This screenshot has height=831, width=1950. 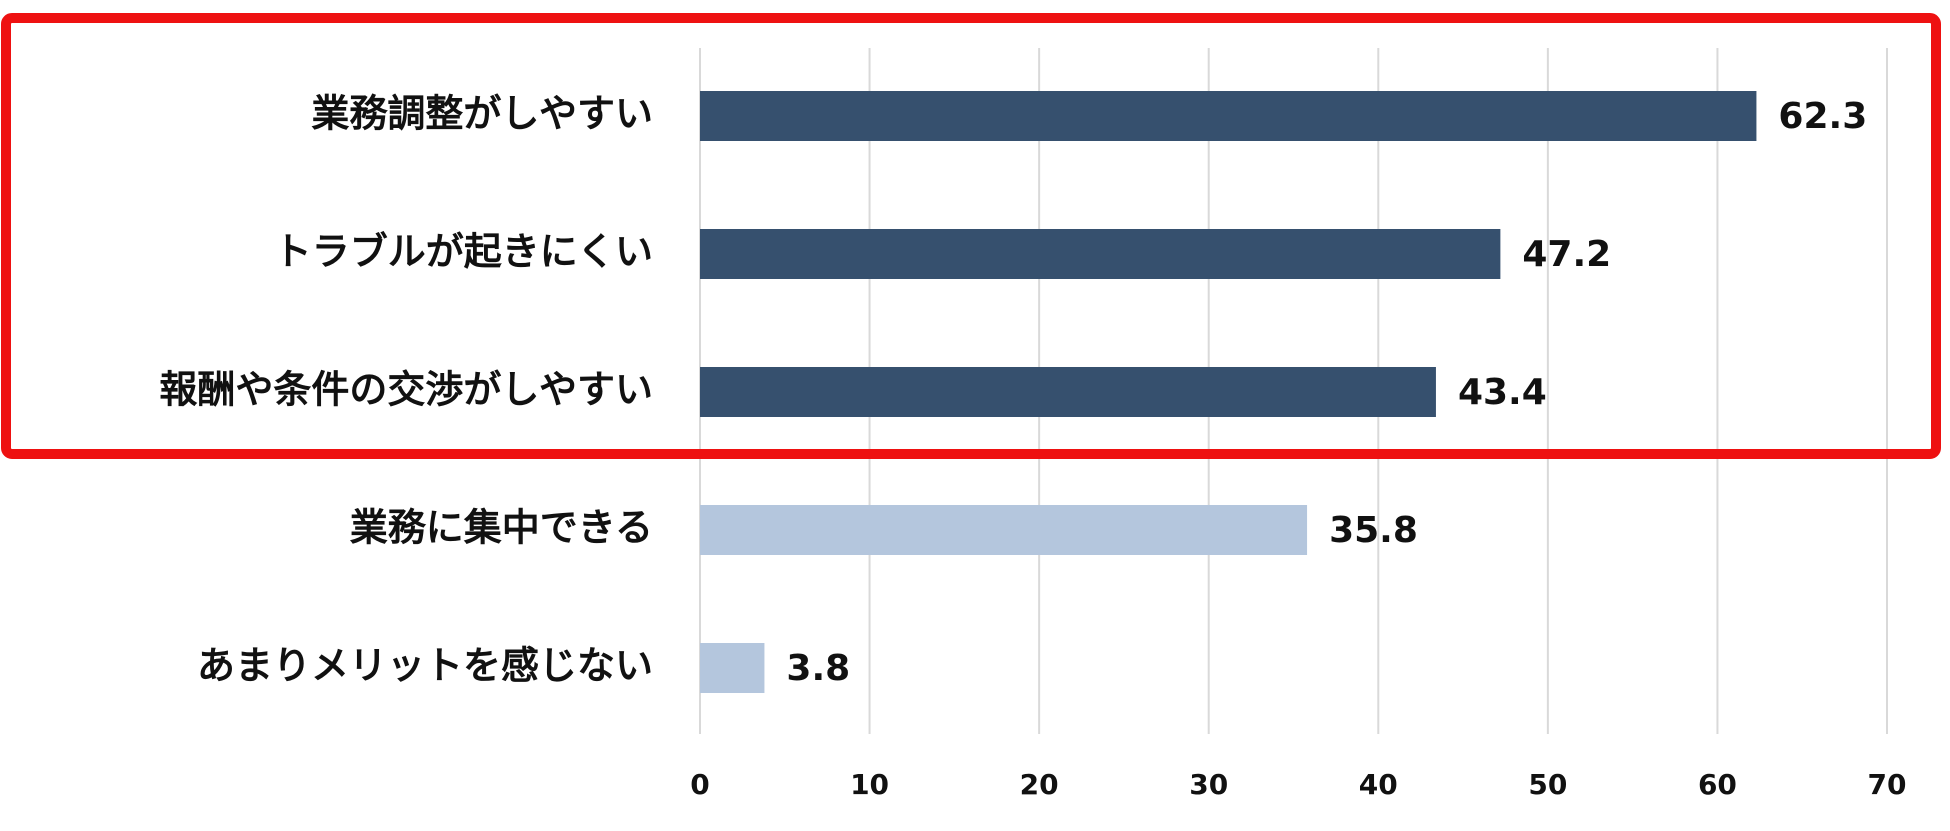 What do you see at coordinates (1208, 784) in the screenshot?
I see `x-tick-label: 30` at bounding box center [1208, 784].